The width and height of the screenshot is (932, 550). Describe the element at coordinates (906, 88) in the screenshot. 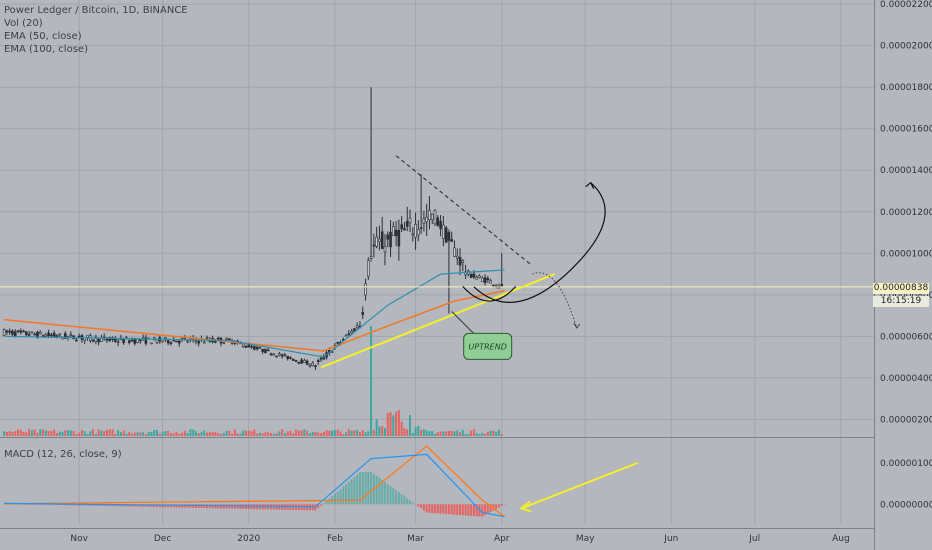

I see `price-tick-label: 0.00001800` at that location.